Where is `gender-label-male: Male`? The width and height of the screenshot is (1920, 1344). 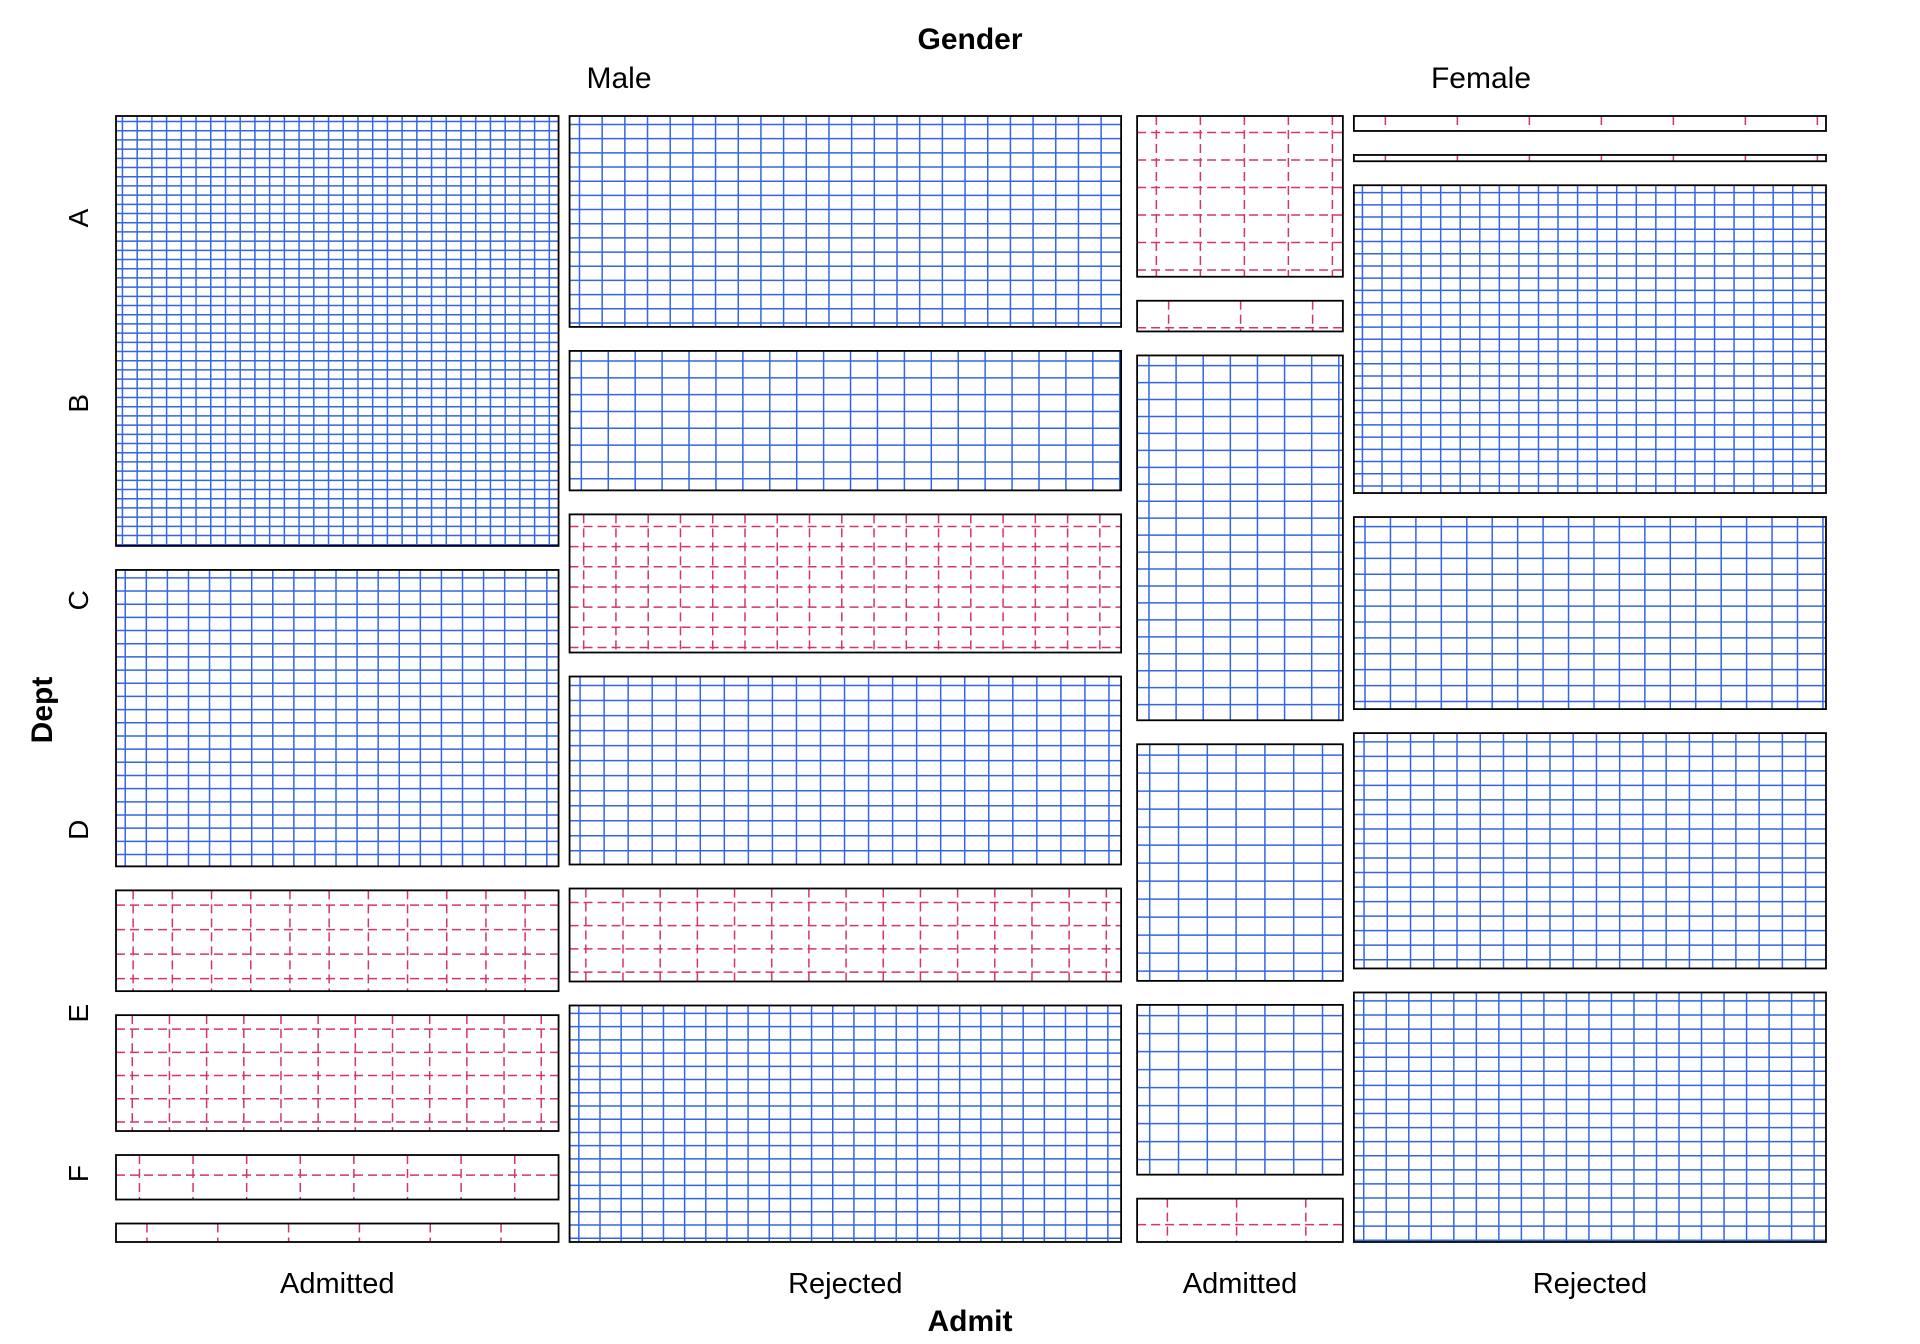
gender-label-male: Male is located at coordinates (618, 78).